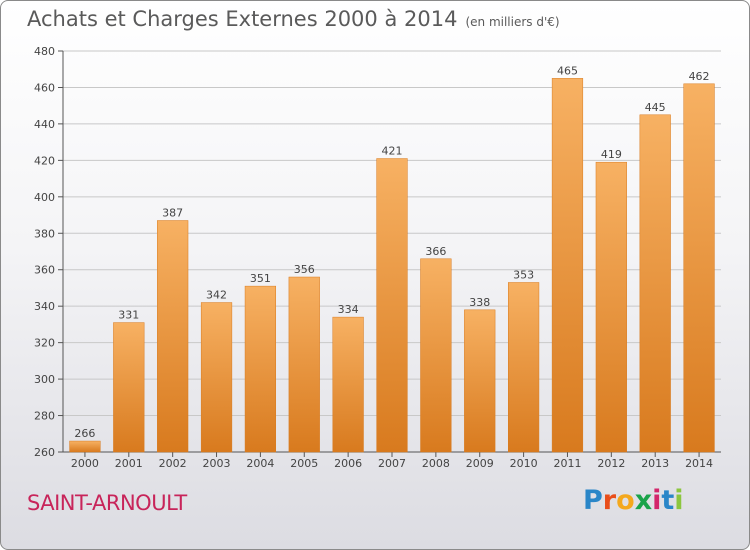 Image resolution: width=750 pixels, height=550 pixels. Describe the element at coordinates (260, 463) in the screenshot. I see `x-tick-label: 2004` at that location.